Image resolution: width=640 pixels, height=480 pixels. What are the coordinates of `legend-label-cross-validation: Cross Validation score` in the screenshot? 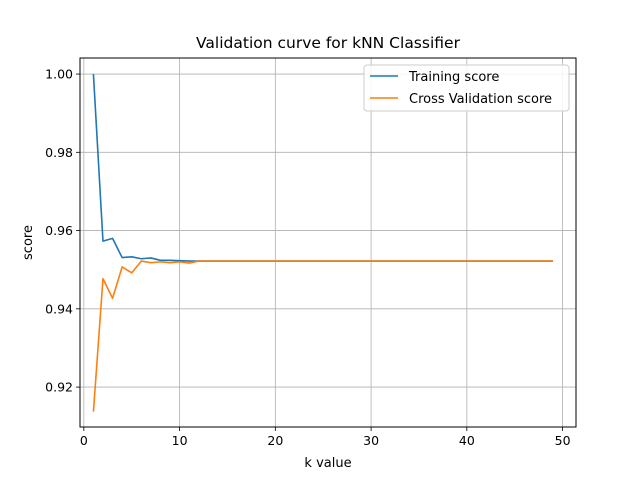 It's located at (480, 99).